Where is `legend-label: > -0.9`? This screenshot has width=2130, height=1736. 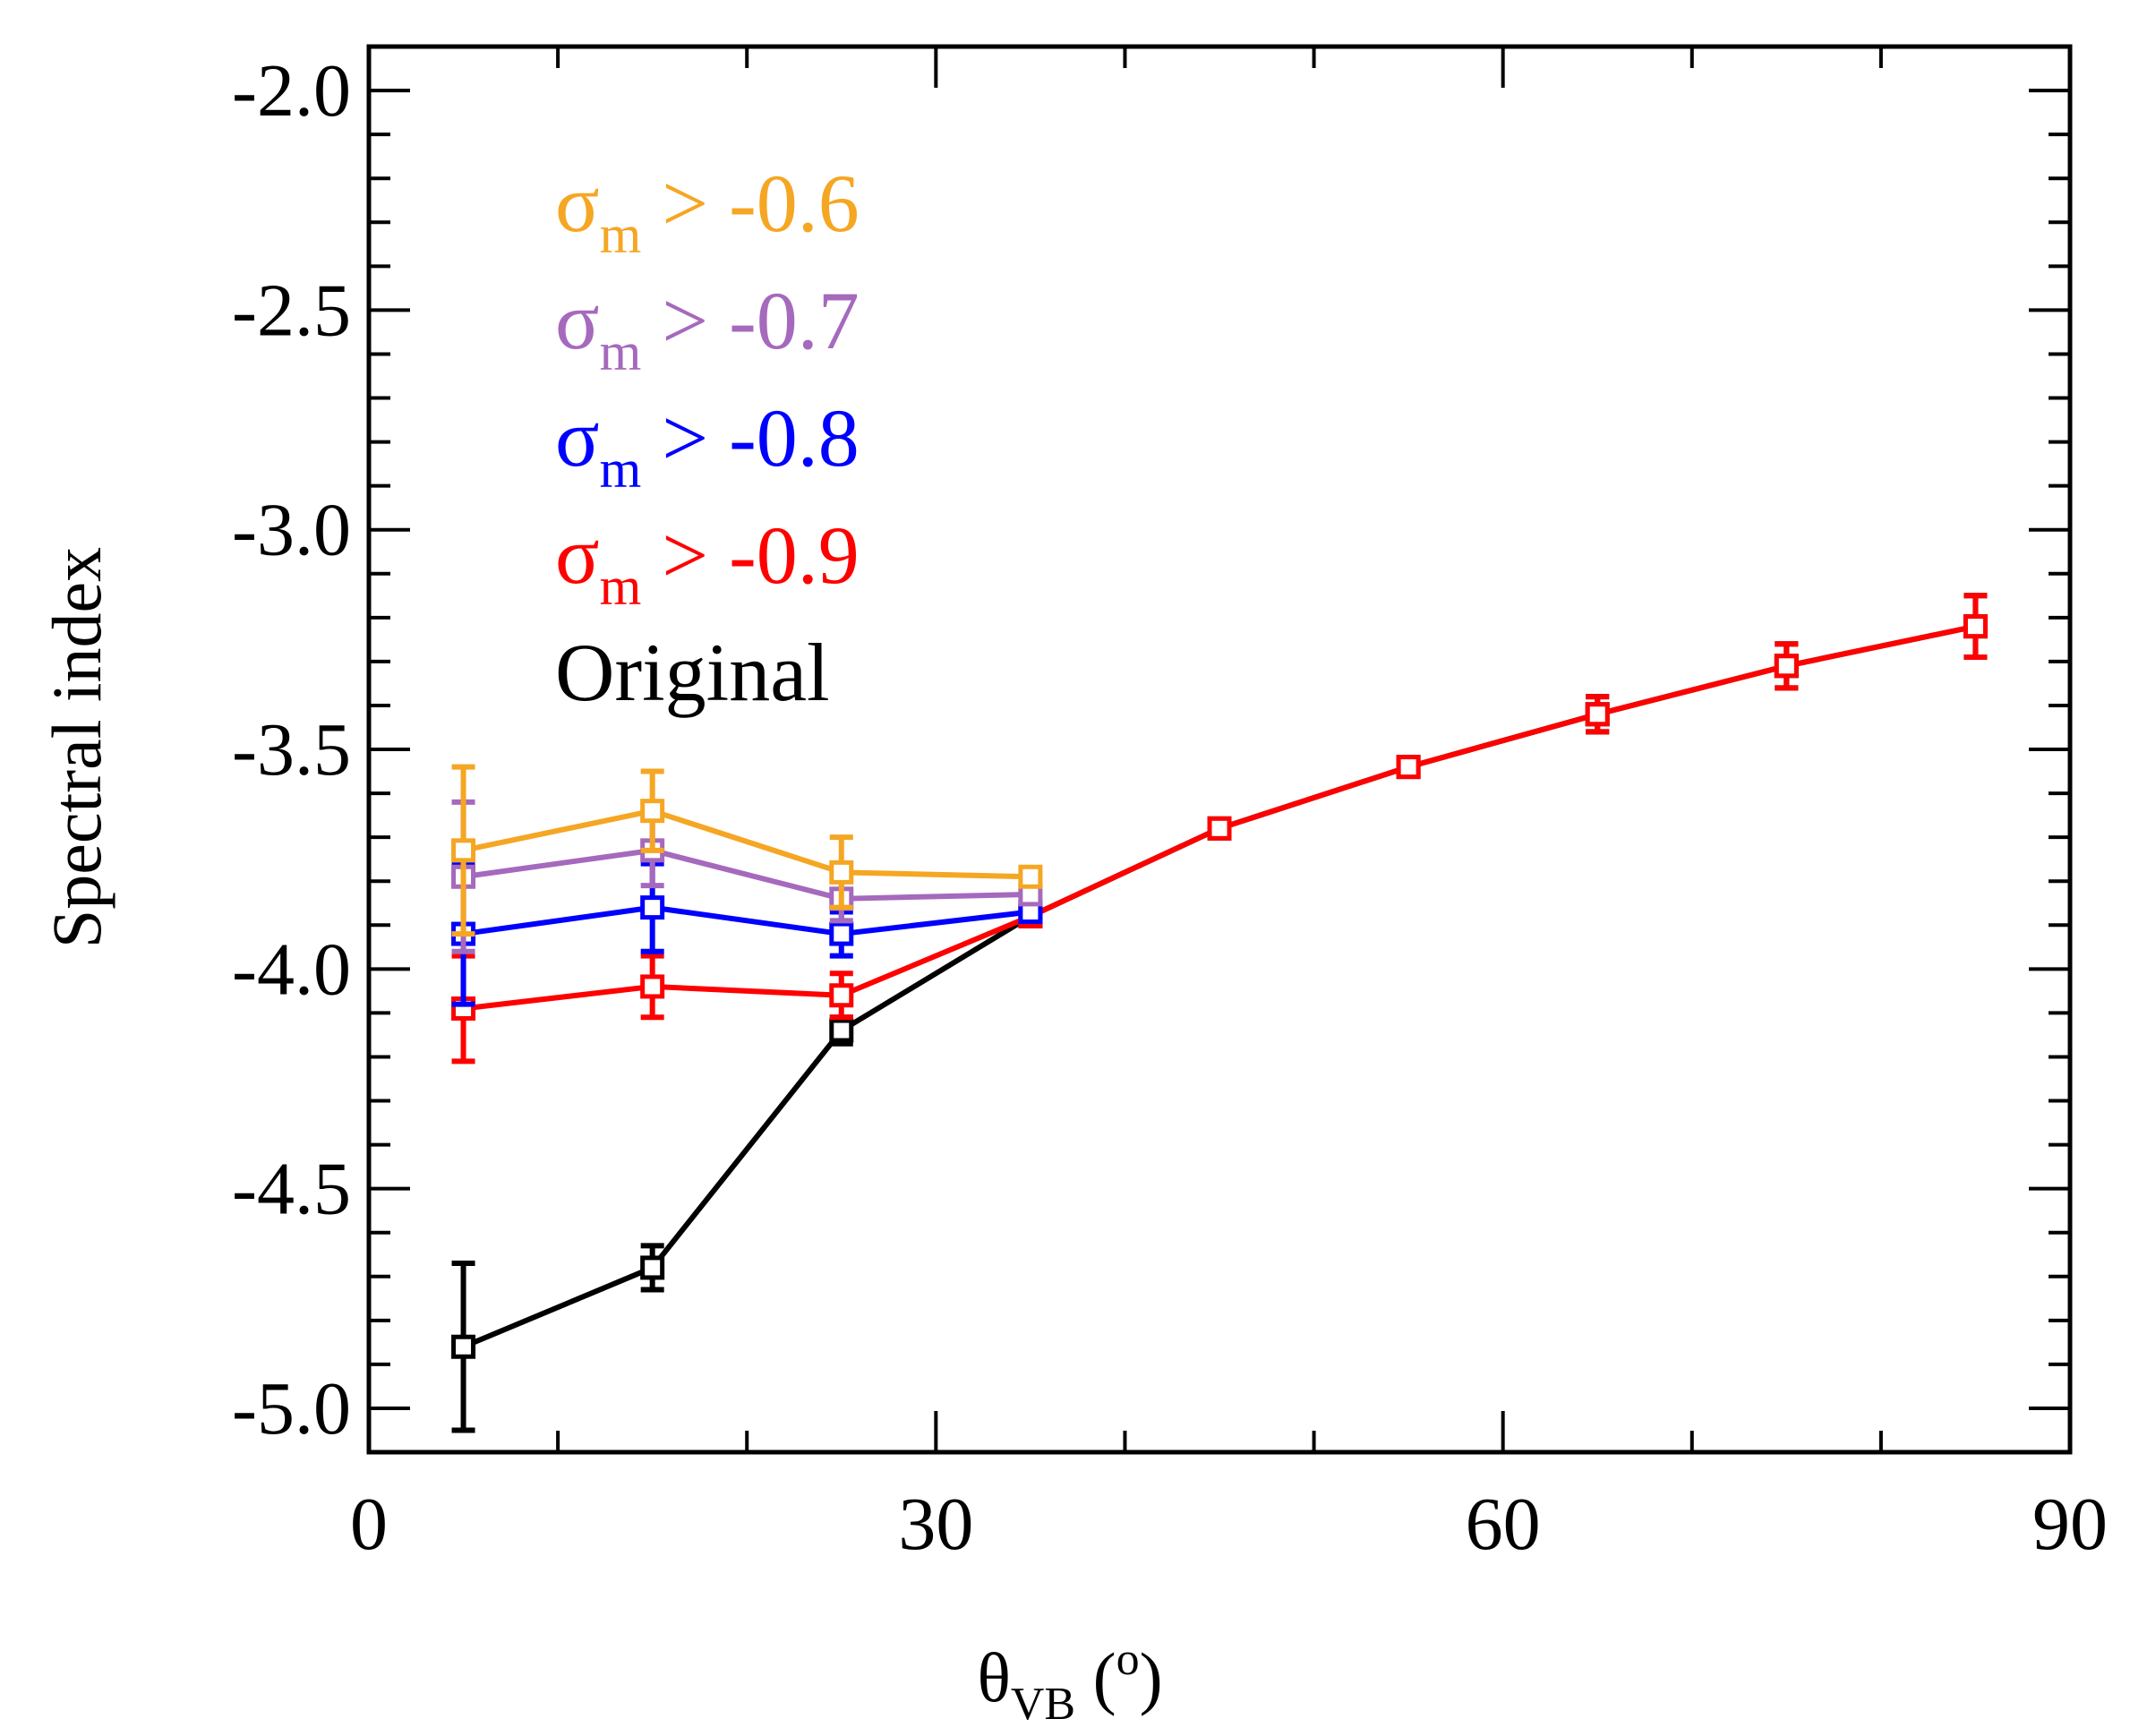
legend-label: > -0.9 is located at coordinates (750, 555).